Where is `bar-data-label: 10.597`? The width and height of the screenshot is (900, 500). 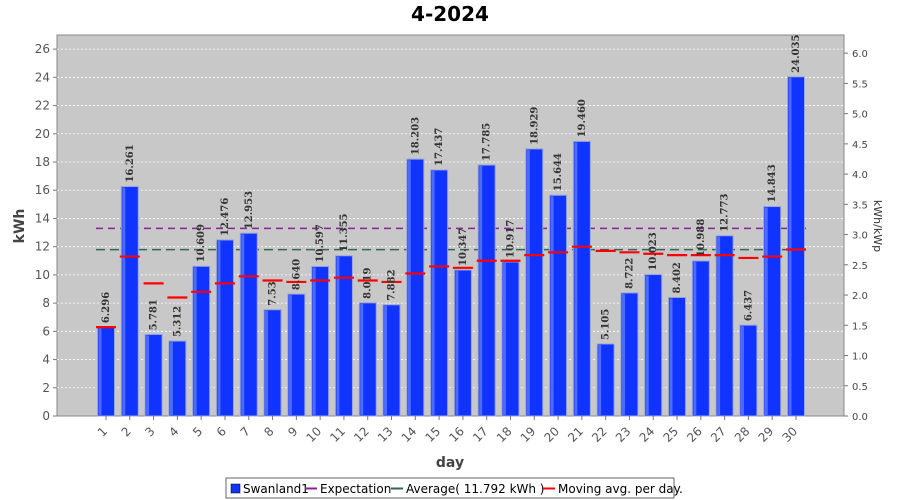 bar-data-label: 10.597 is located at coordinates (320, 243).